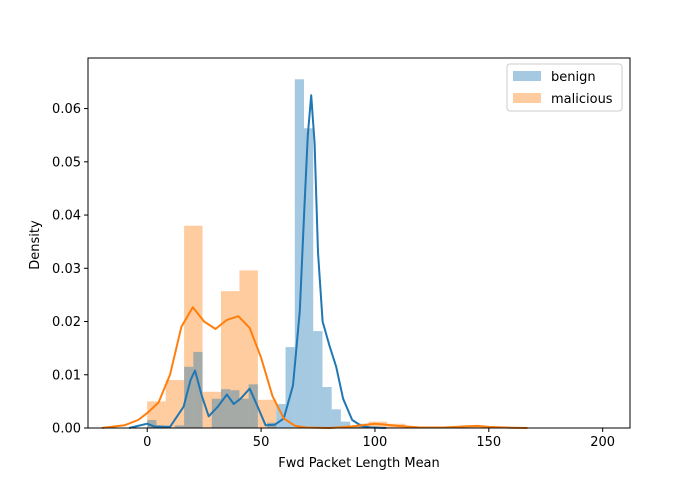 This screenshot has height=480, width=700. I want to click on x-axis-ticks: 0 50 100 150 200, so click(379, 439).